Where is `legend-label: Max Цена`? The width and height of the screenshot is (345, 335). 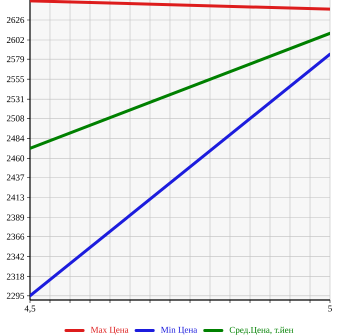 legend-label: Max Цена is located at coordinates (109, 330).